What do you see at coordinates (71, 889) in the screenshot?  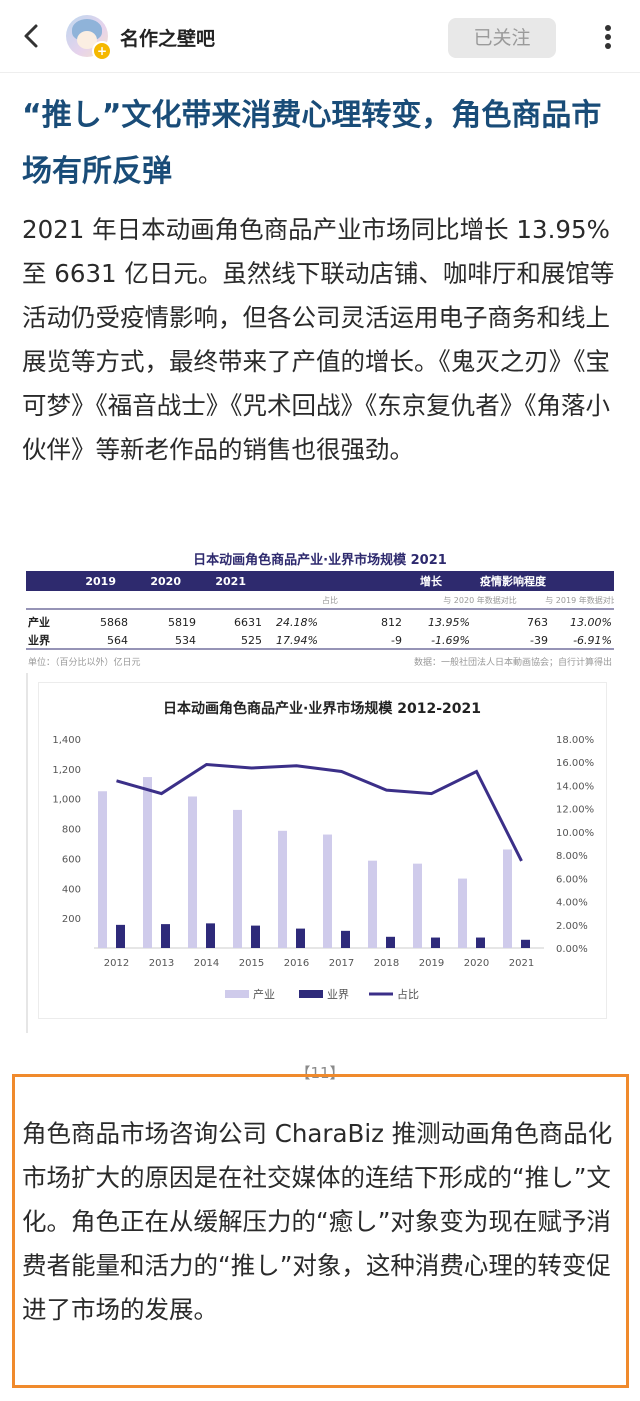 I see `y-left-tick-label: 400` at bounding box center [71, 889].